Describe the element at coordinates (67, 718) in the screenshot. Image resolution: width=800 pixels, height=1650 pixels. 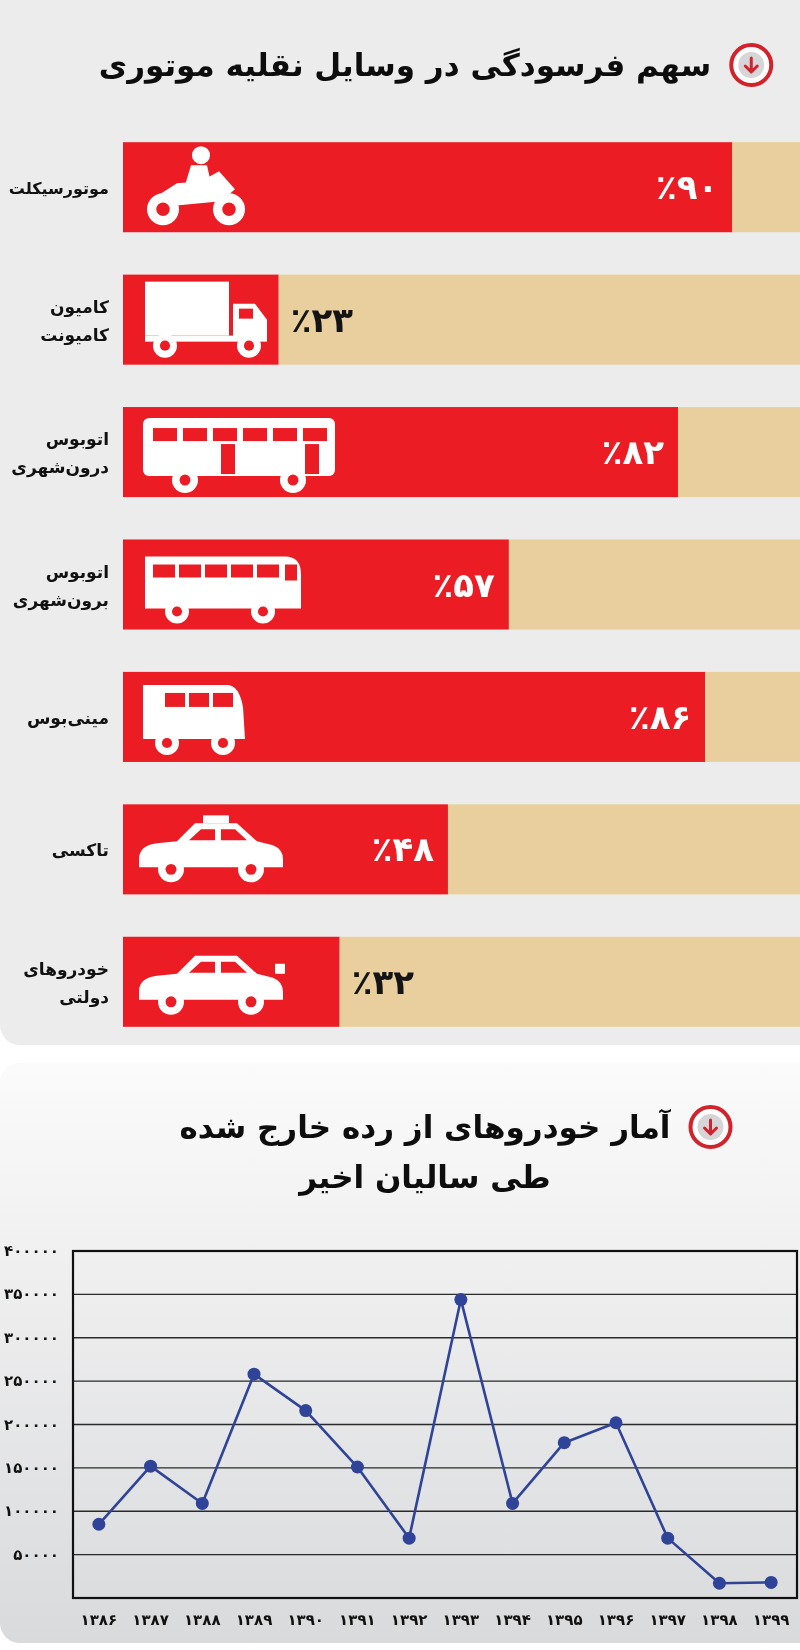
I see `y-tick-label: مینی‌بوس` at that location.